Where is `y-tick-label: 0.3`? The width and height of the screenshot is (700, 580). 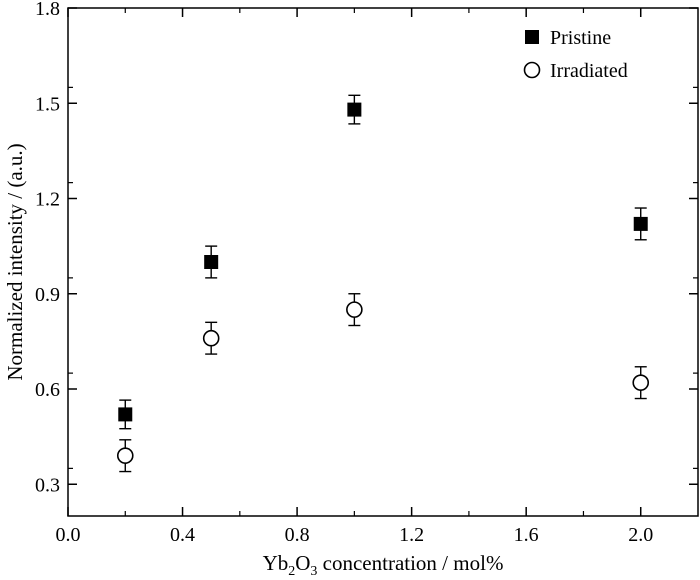 y-tick-label: 0.3 is located at coordinates (47, 485).